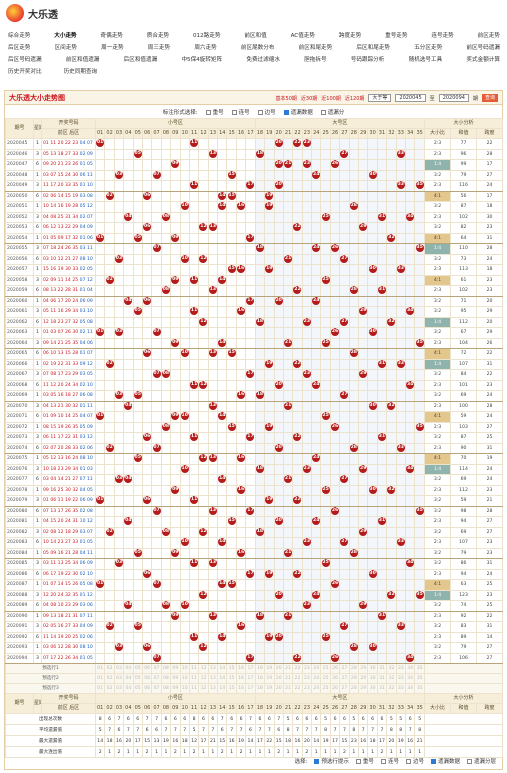 Image resolution: width=507 pixels, height=773 pixels. I want to click on preselect-number: 23, so click(307, 688).